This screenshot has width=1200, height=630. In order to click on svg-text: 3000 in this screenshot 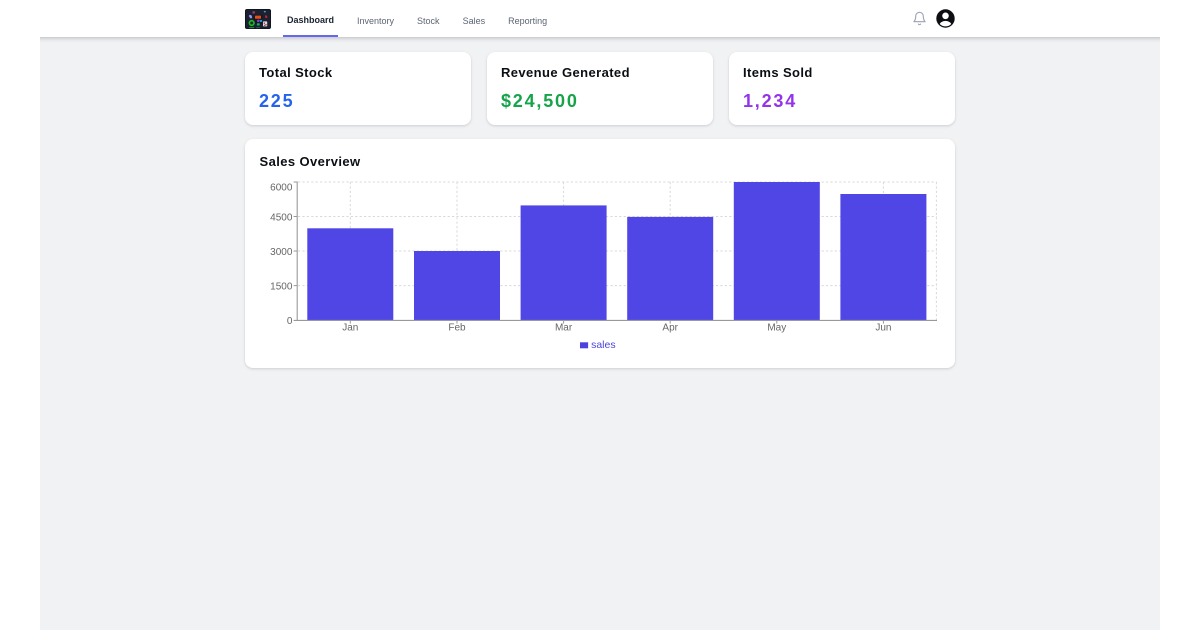, I will do `click(281, 252)`.